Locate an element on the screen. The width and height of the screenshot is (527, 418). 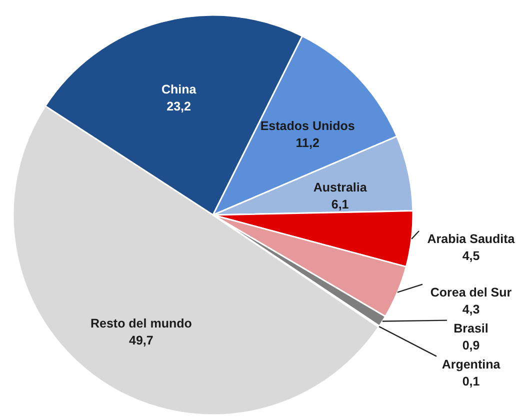
data-label: 49,7 is located at coordinates (141, 340).